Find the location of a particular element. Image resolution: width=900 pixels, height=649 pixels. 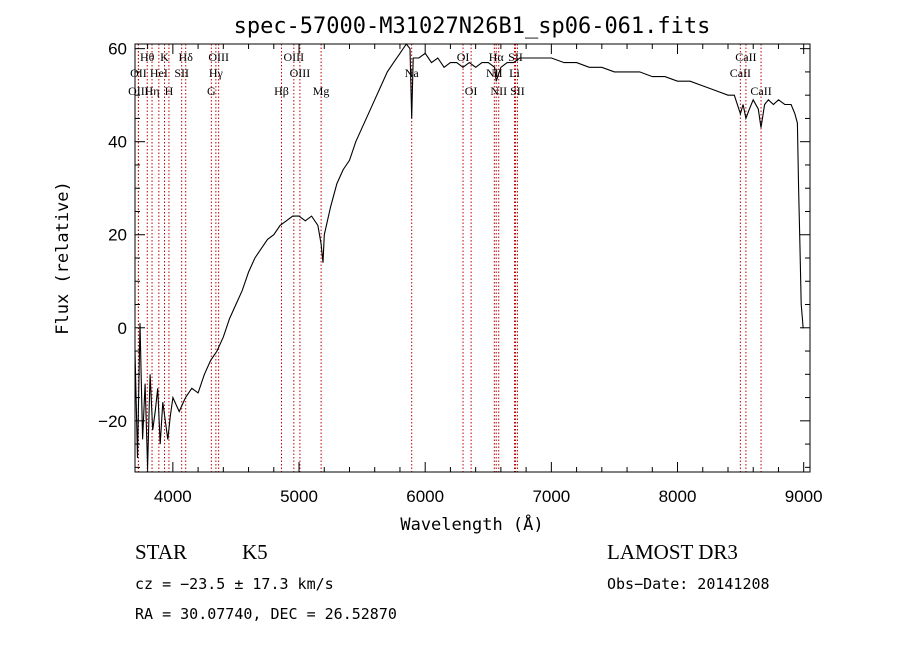

spectral-line-label: Na is located at coordinates (412, 73).